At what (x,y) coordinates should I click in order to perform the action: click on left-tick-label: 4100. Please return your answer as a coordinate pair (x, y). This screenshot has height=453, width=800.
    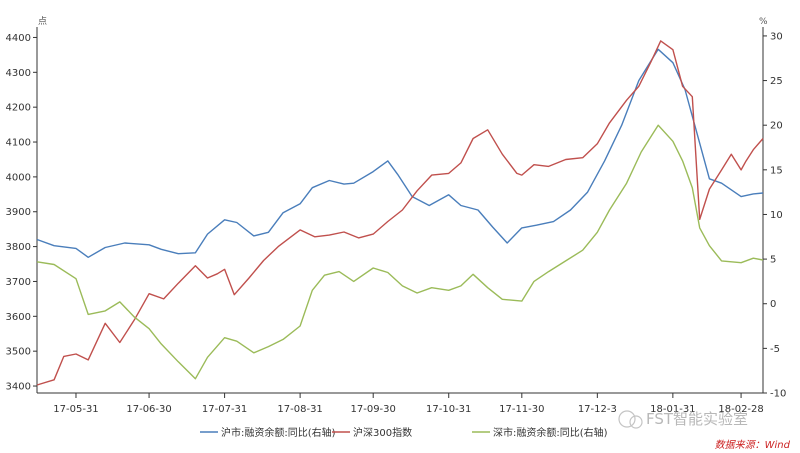
    Looking at the image, I should click on (18, 143).